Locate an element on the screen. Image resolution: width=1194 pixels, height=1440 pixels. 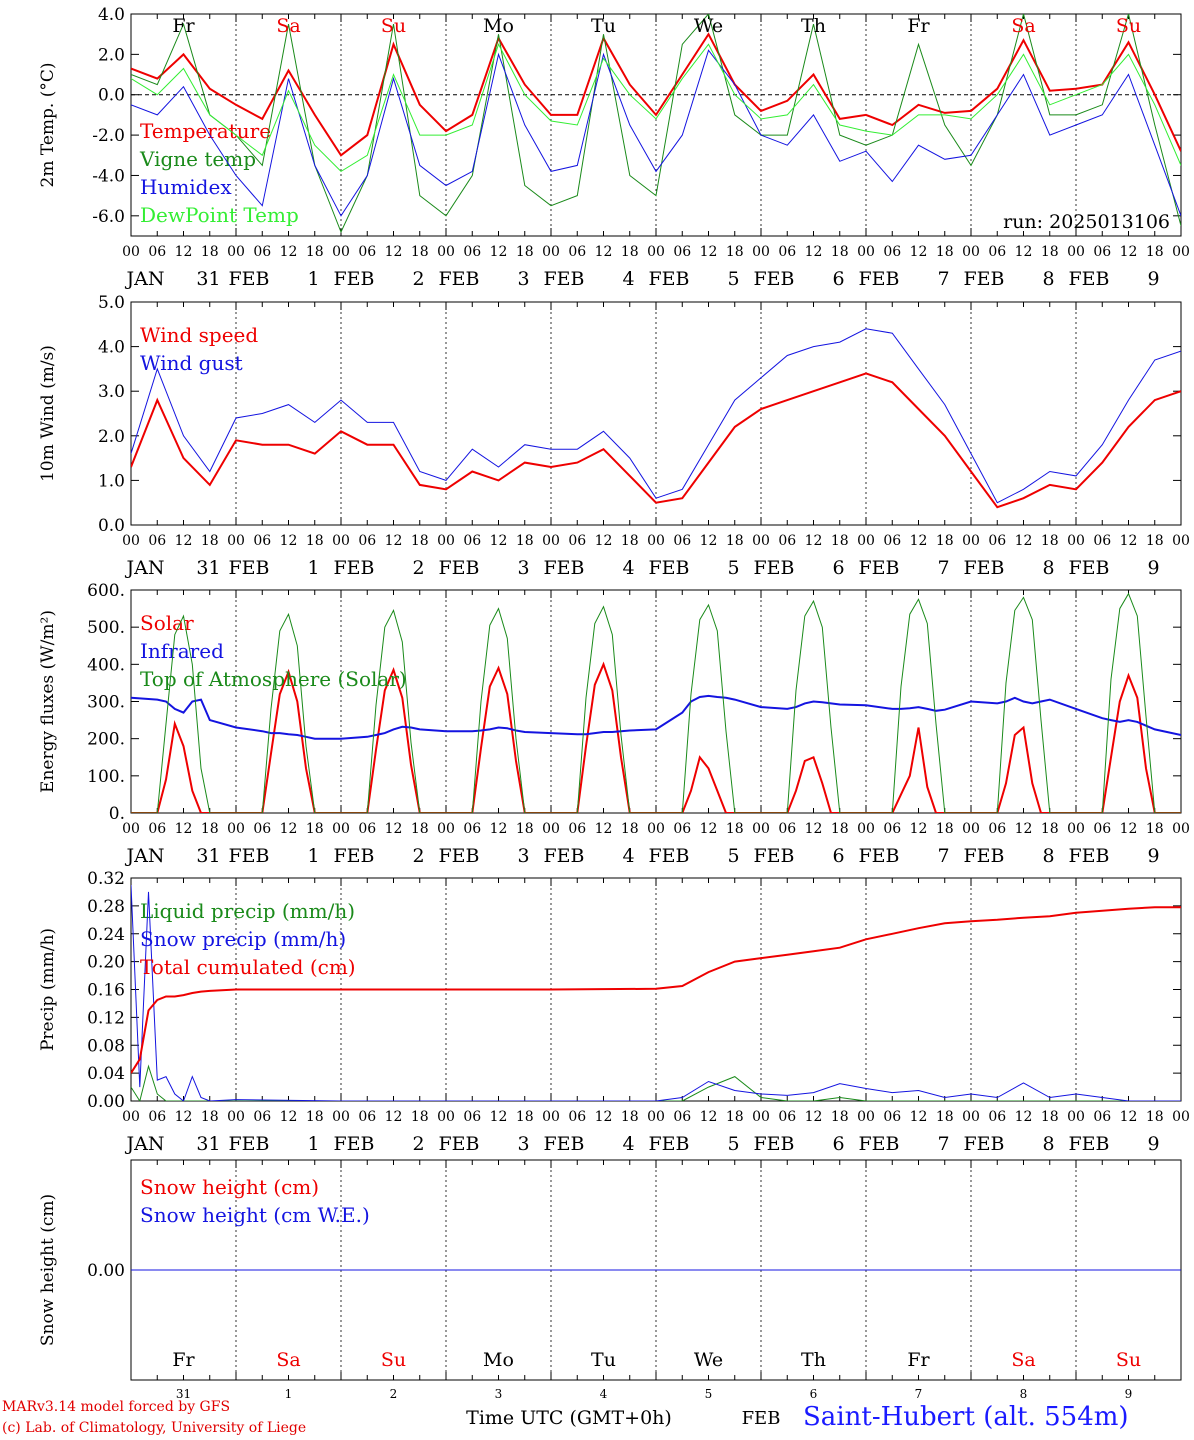
day-name-bottom: Mo is located at coordinates (498, 1360).